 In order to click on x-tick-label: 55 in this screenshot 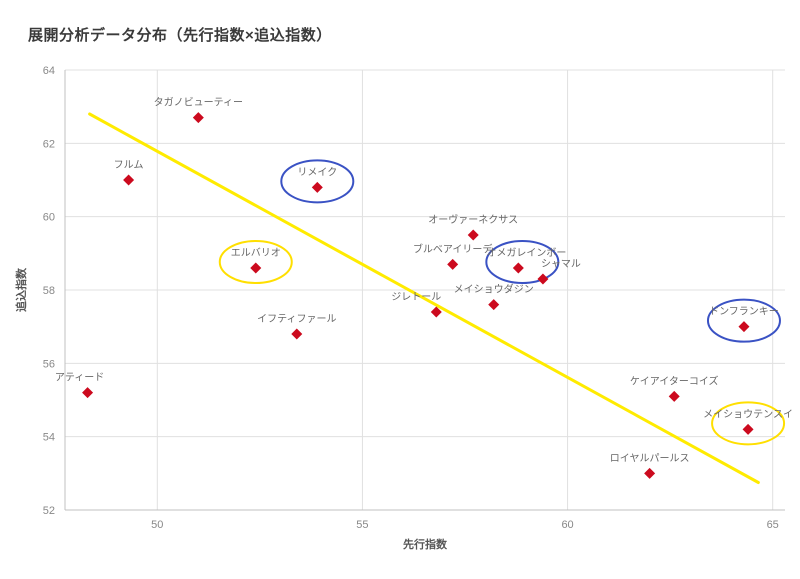, I will do `click(362, 525)`.